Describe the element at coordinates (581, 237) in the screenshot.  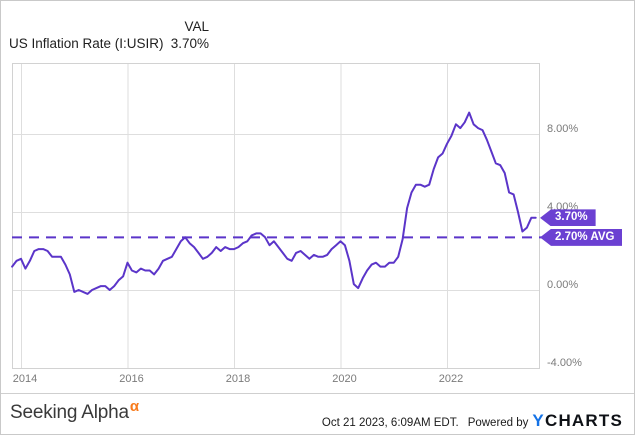
I see `average-value-badge: 2.70% AVG` at that location.